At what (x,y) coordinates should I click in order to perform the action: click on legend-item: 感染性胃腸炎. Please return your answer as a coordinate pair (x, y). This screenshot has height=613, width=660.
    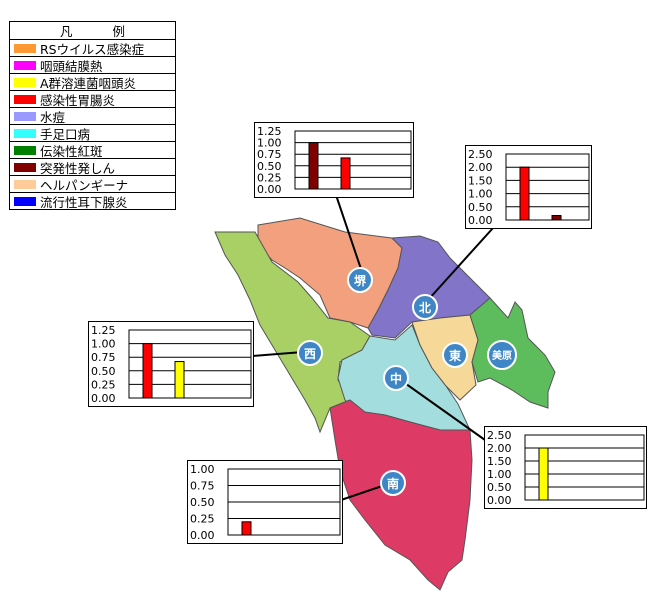
    Looking at the image, I should click on (92, 99).